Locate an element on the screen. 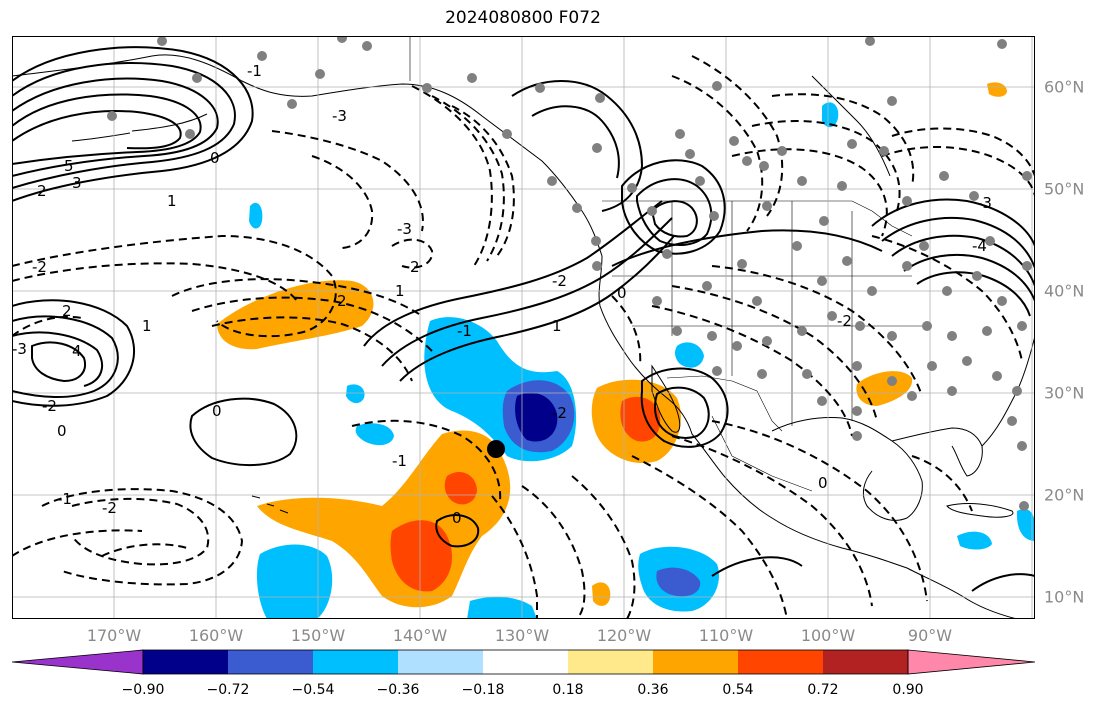 The width and height of the screenshot is (1105, 712). colorbar-tick-label: −0.90 is located at coordinates (143, 690).